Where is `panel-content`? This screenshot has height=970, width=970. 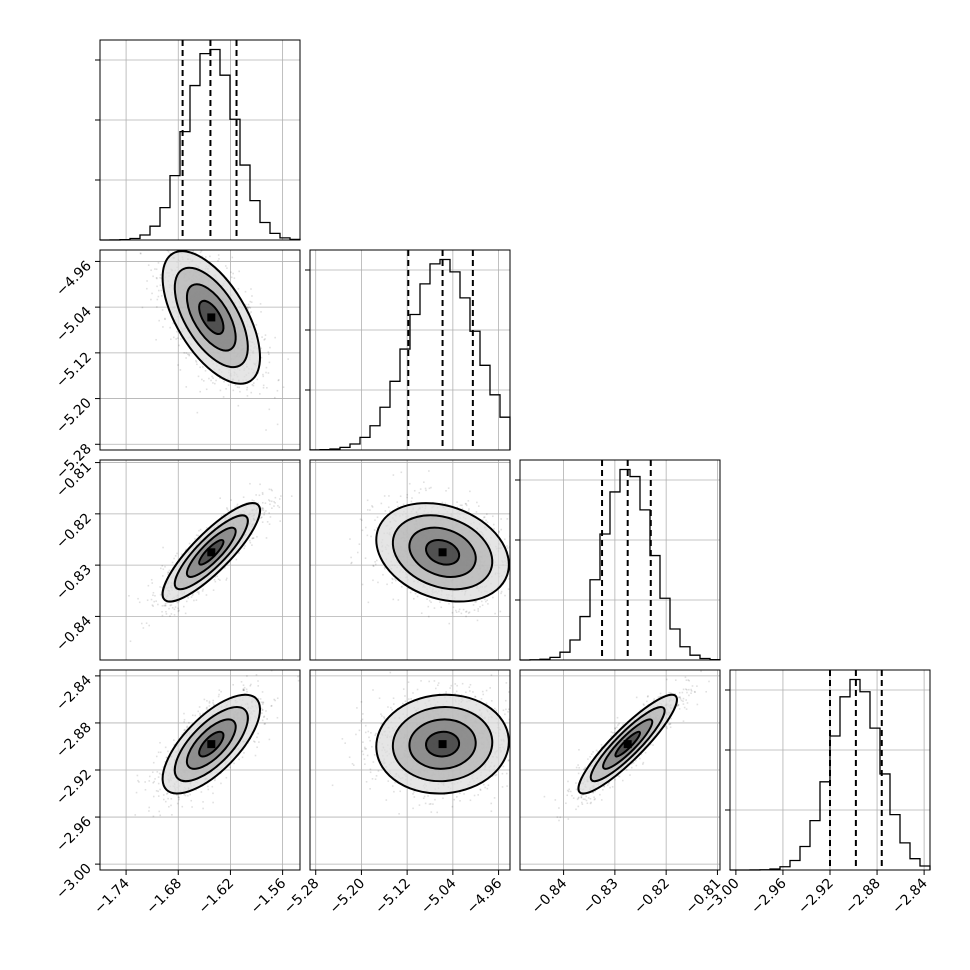
panel-content is located at coordinates (217, 744).